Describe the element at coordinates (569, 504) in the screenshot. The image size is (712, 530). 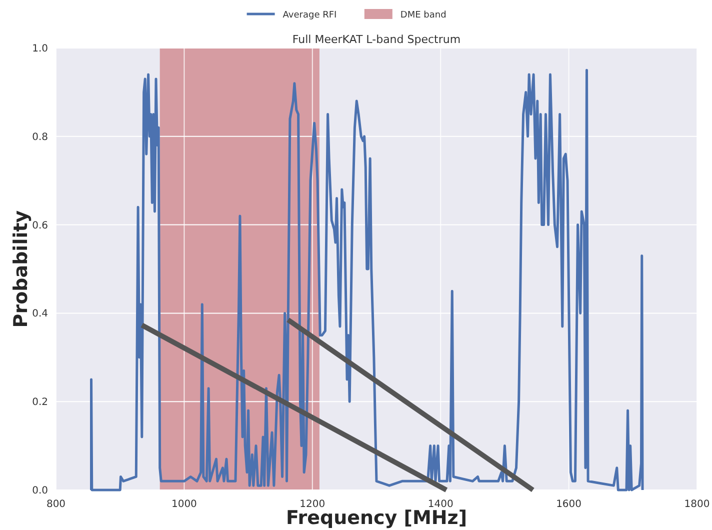
I see `x-tick-label: 1600` at that location.